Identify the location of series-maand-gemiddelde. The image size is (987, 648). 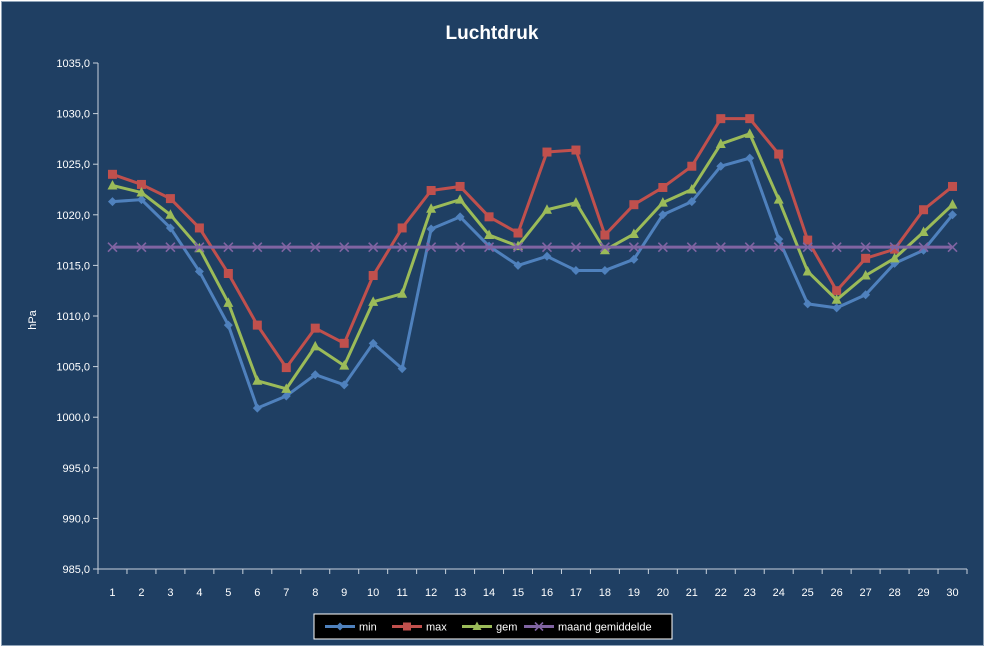
(532, 247).